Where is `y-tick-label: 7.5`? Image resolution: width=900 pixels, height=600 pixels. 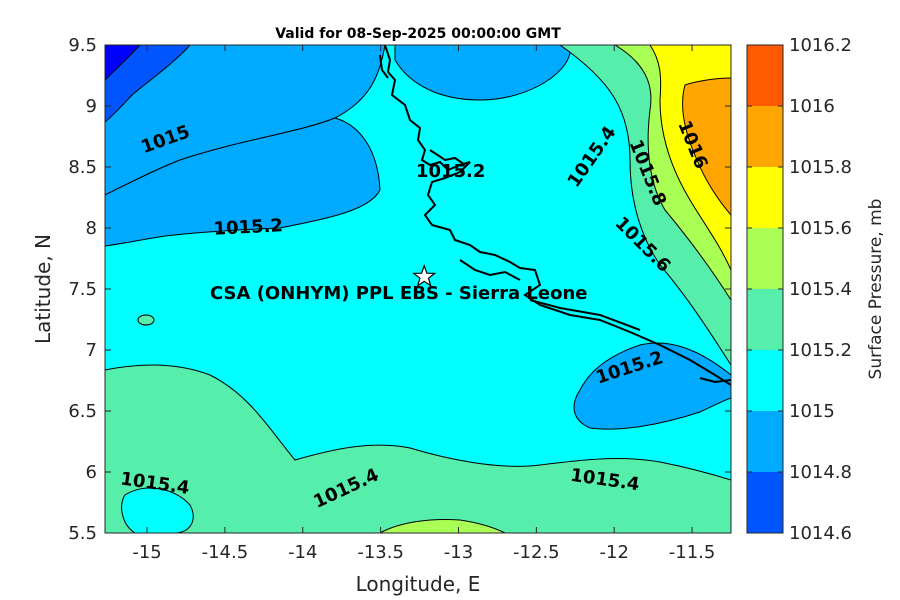 y-tick-label: 7.5 is located at coordinates (82, 289).